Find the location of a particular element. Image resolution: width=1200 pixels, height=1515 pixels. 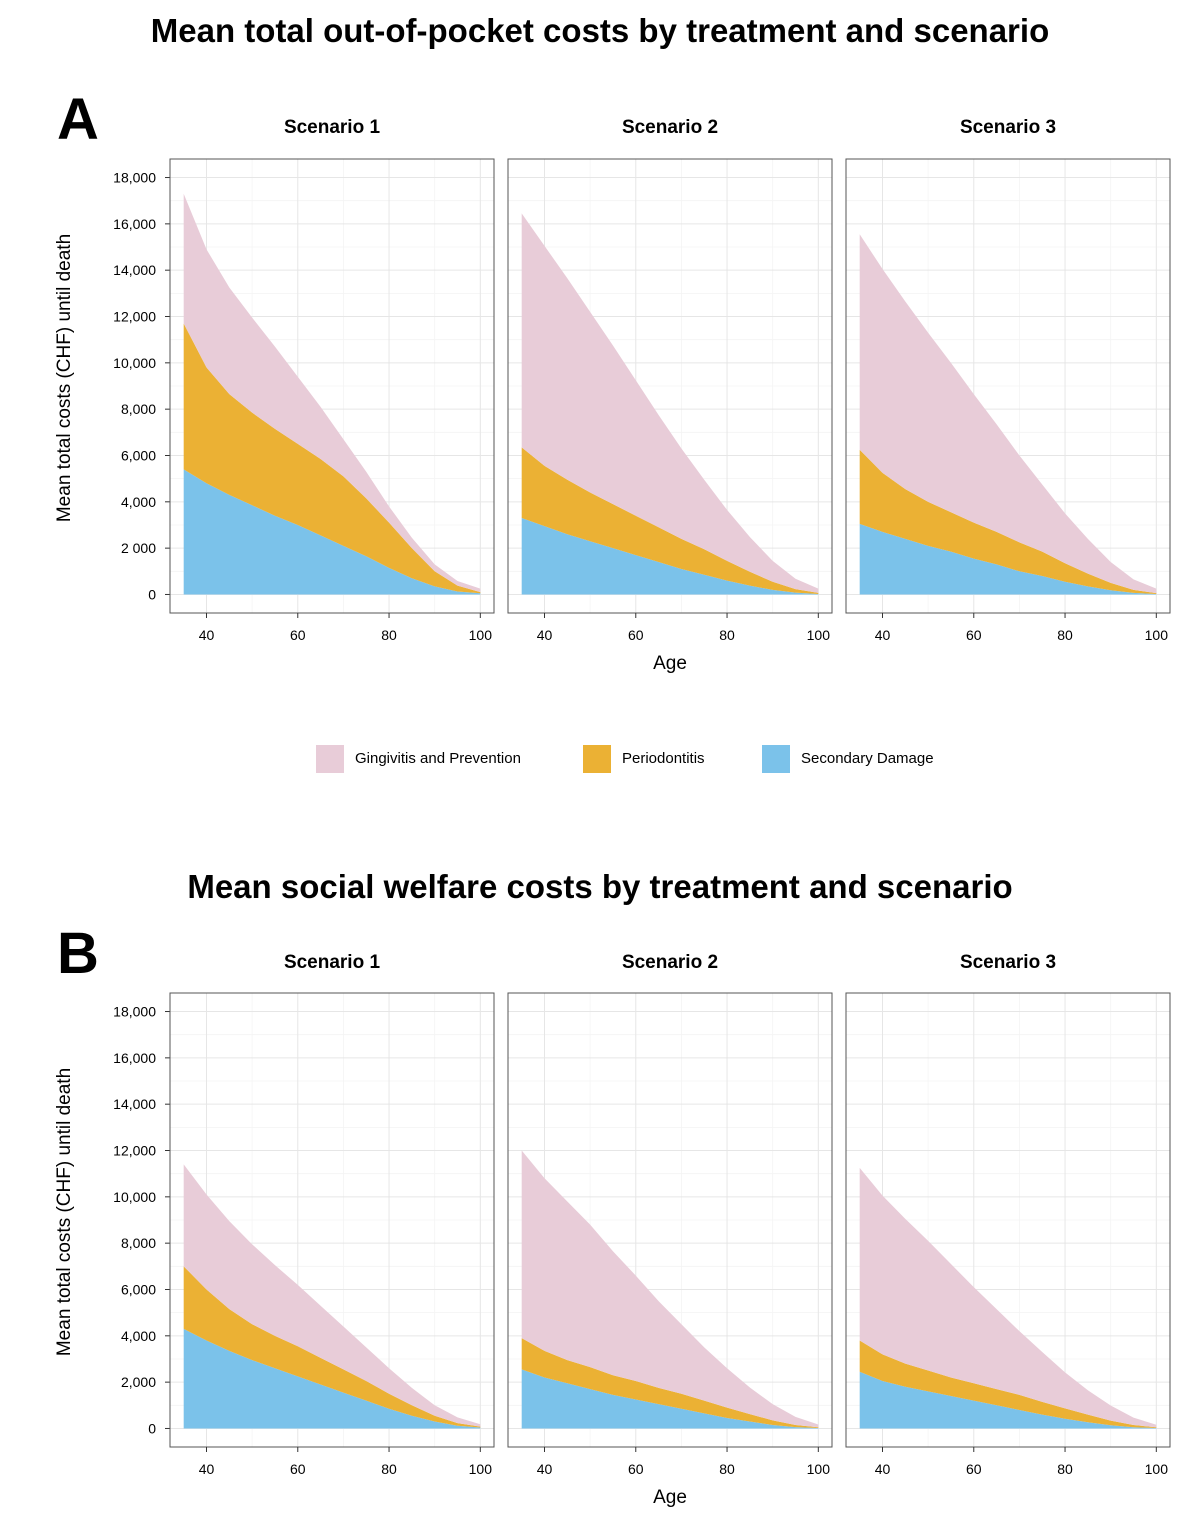

legend-label-periodontitis: Periodontitis is located at coordinates (663, 758).